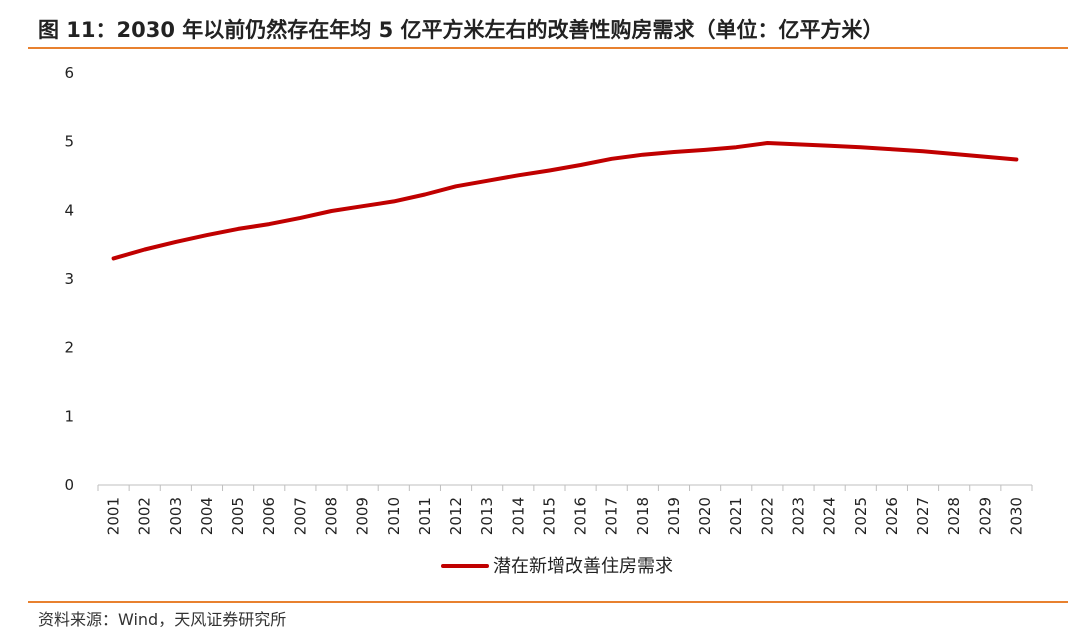  Describe the element at coordinates (923, 516) in the screenshot. I see `x-tick-label: 2027` at that location.